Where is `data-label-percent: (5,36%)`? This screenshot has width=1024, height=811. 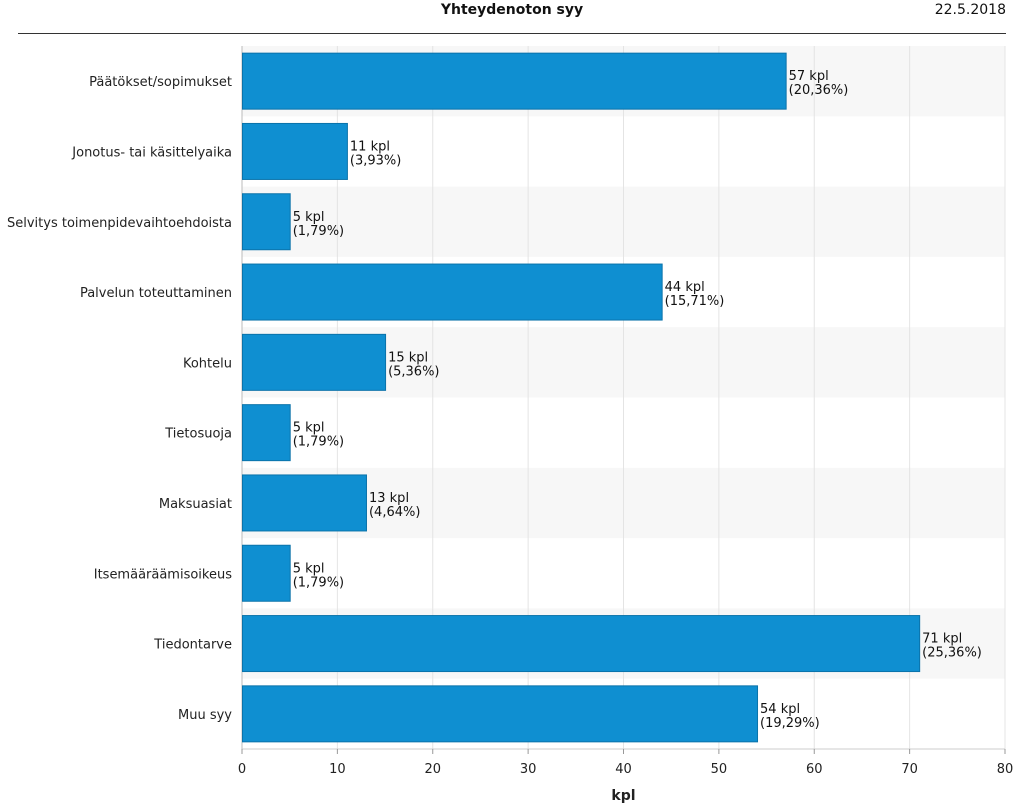
data-label-percent: (5,36%) is located at coordinates (413, 371).